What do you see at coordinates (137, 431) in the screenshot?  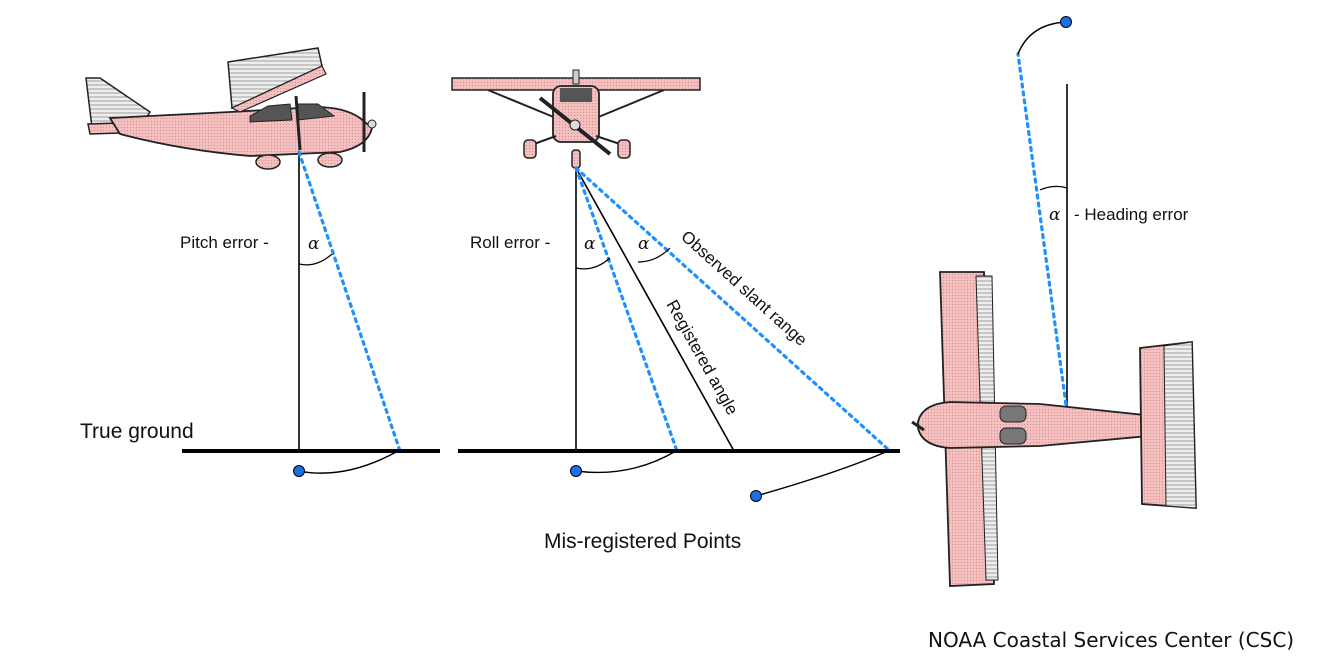 I see `true-ground-label: True ground` at bounding box center [137, 431].